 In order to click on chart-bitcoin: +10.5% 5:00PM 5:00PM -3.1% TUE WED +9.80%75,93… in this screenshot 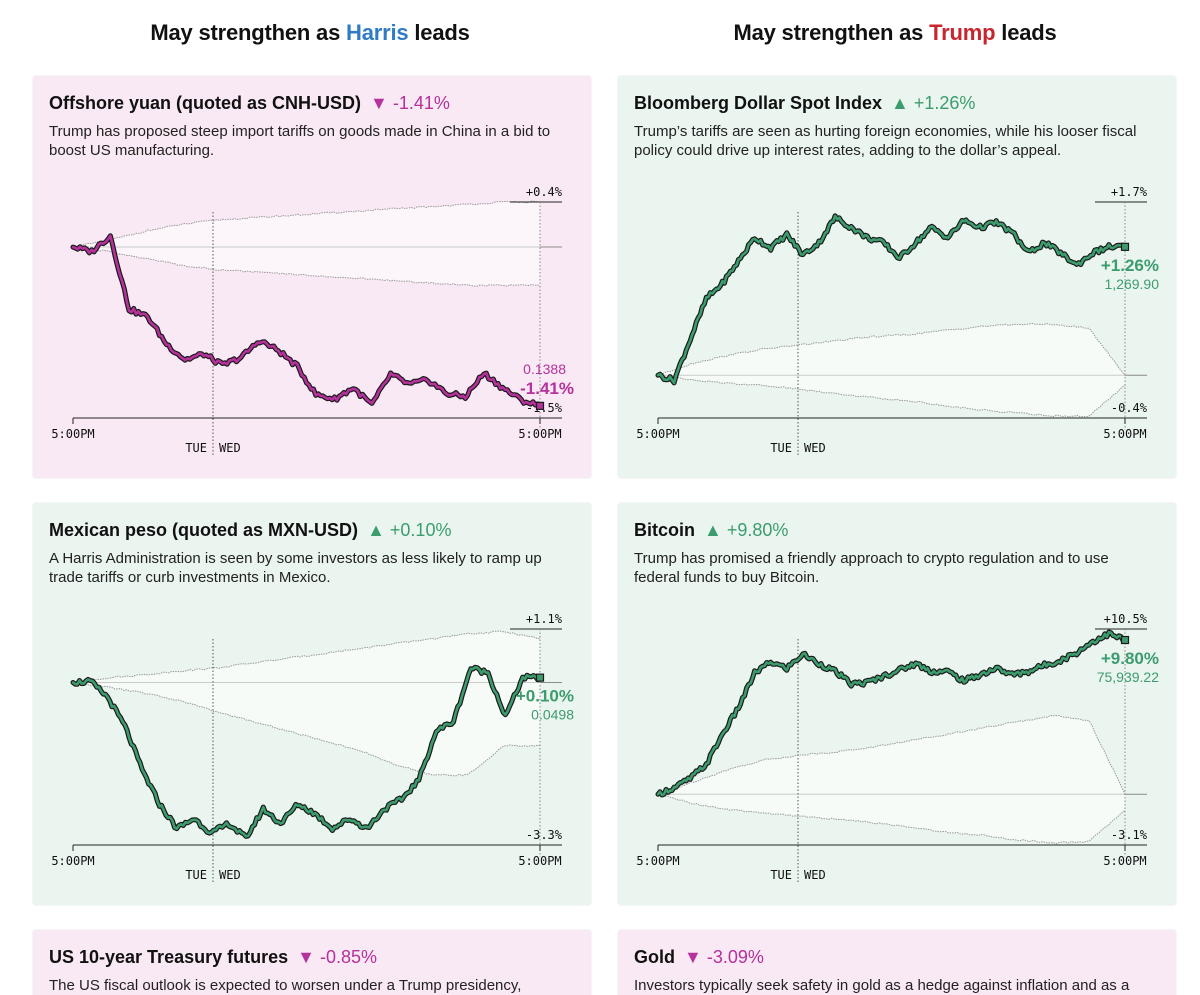, I will do `click(897, 747)`.